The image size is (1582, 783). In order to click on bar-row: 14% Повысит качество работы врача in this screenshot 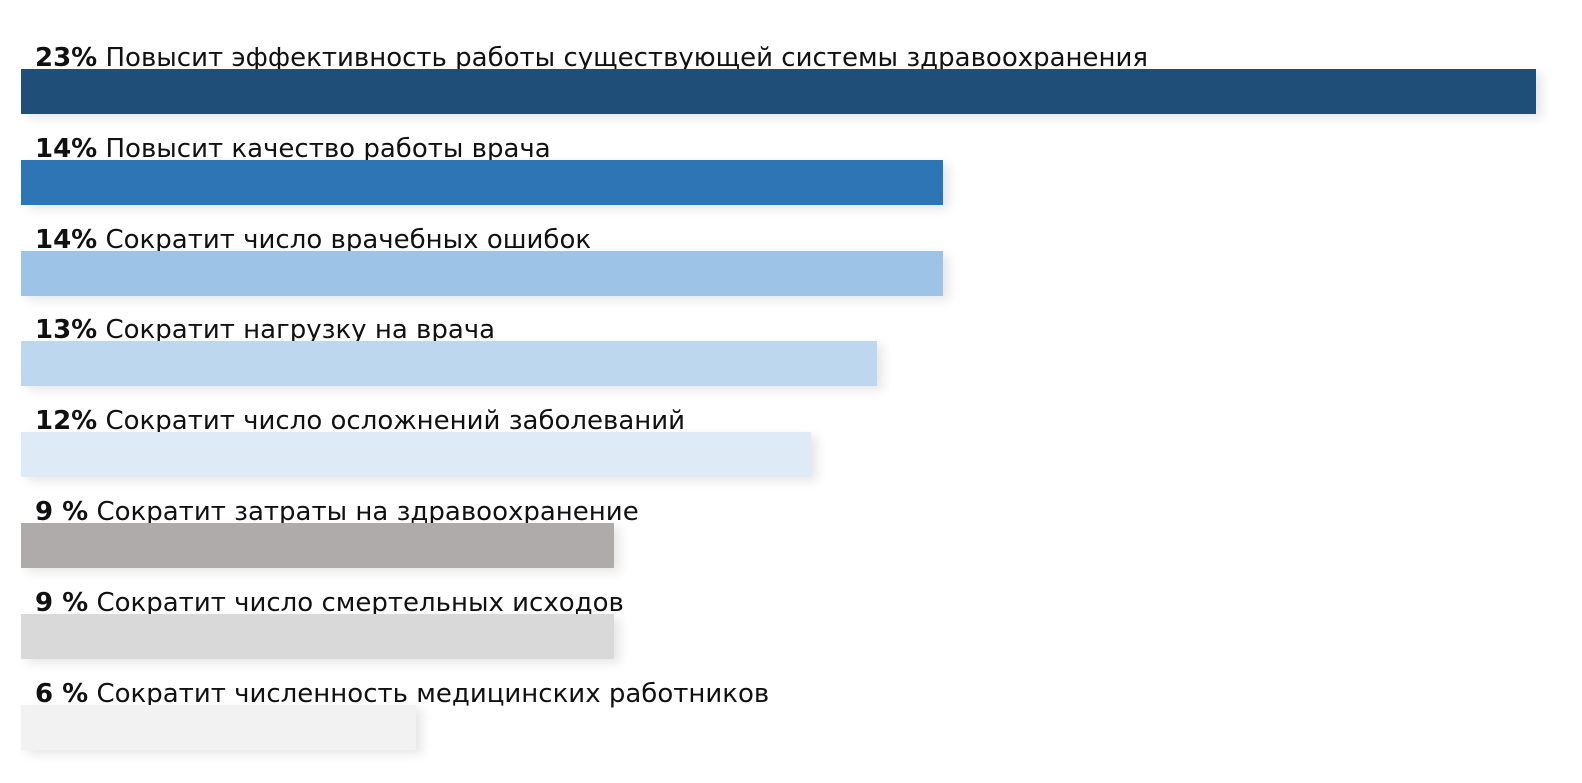, I will do `click(791, 157)`.